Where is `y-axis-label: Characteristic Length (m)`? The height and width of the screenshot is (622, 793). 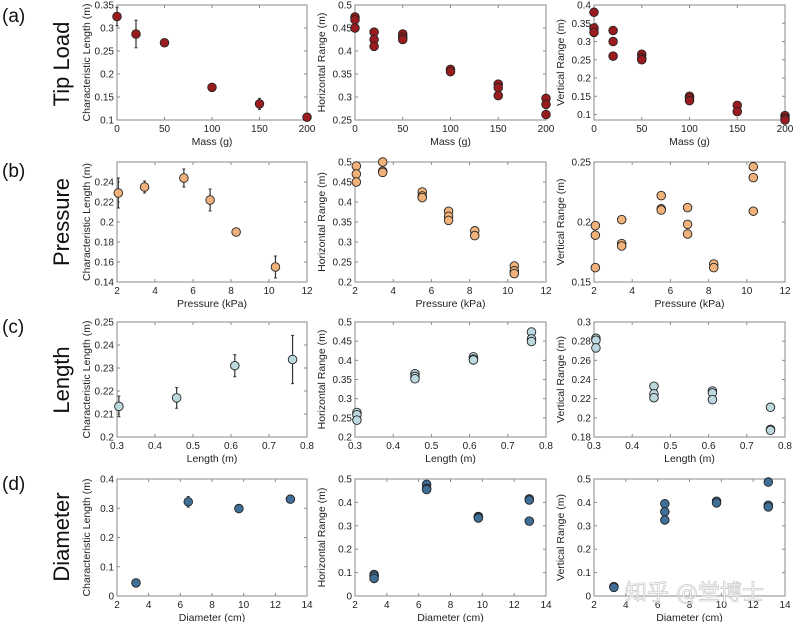 y-axis-label: Characteristic Length (m) is located at coordinates (87, 63).